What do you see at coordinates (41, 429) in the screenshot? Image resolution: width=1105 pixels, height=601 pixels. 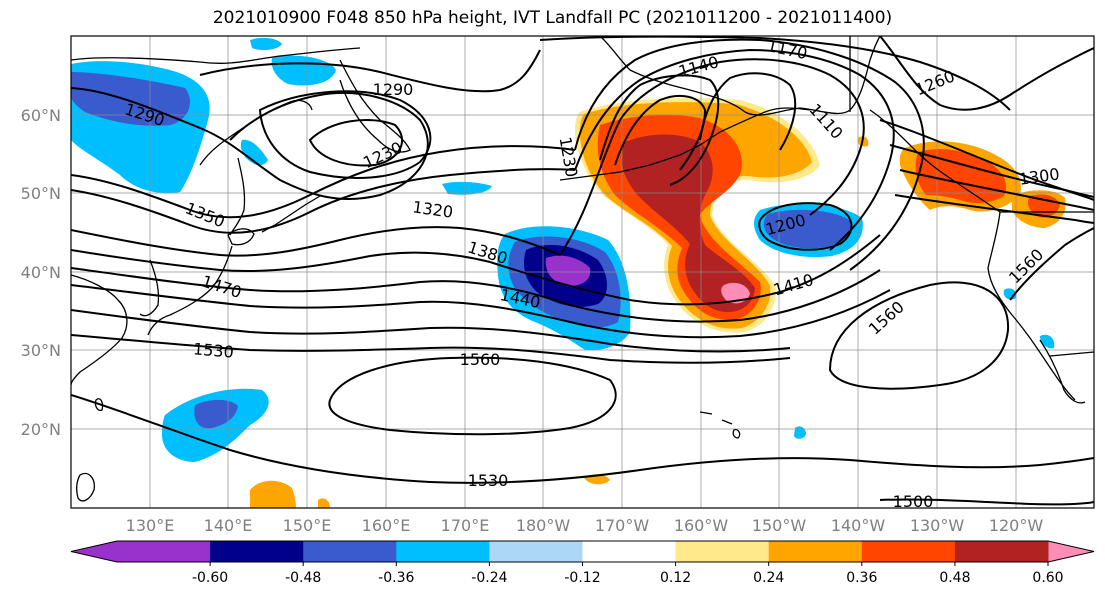 I see `lat-label: 20°N` at bounding box center [41, 429].